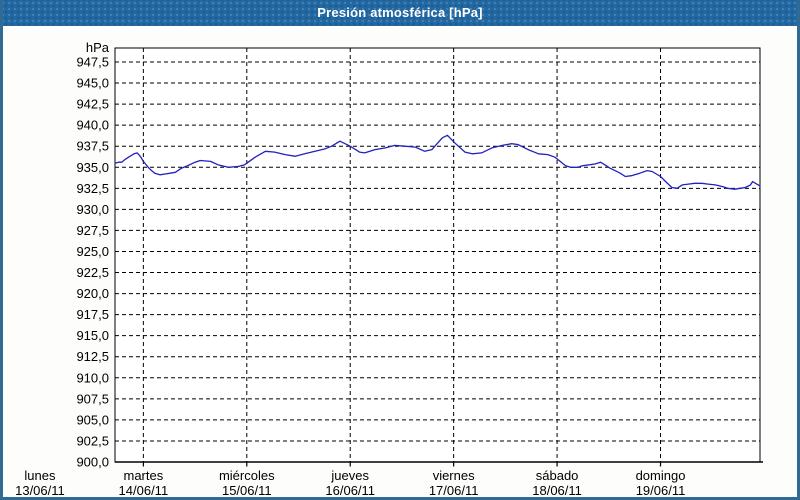 The height and width of the screenshot is (500, 800). Describe the element at coordinates (92, 440) in the screenshot. I see `y-tick-label: 902,5` at that location.